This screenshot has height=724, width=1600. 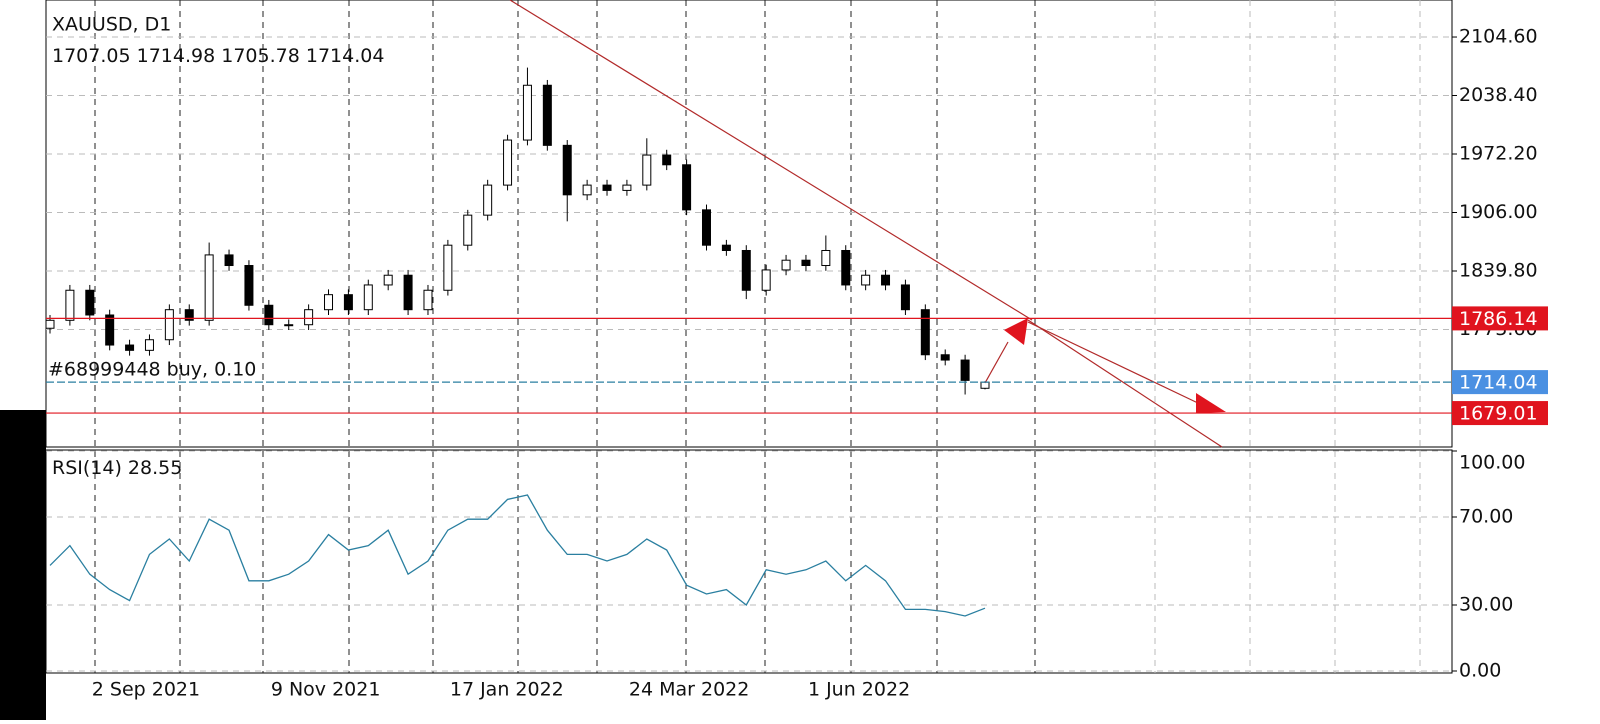 What do you see at coordinates (345, 56) in the screenshot?
I see `close-value: 1714.04` at bounding box center [345, 56].